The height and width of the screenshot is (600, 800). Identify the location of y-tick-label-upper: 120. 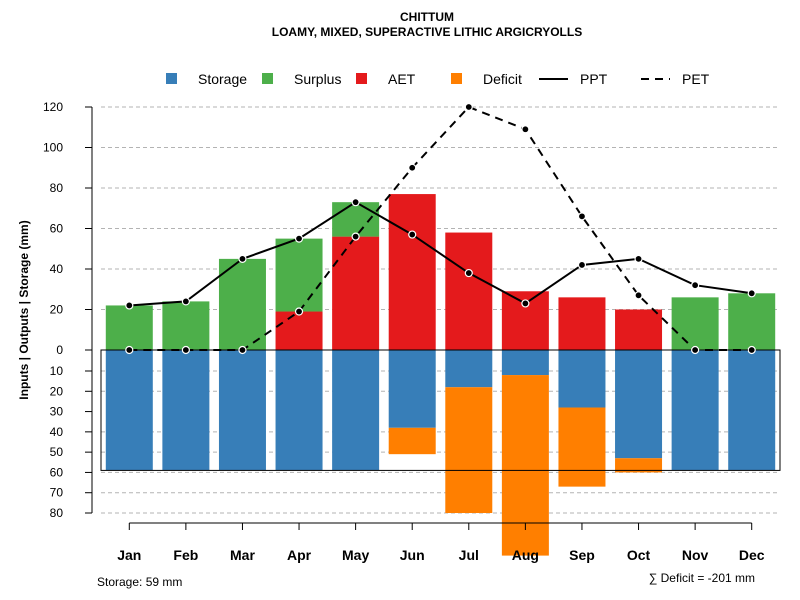
(53, 107).